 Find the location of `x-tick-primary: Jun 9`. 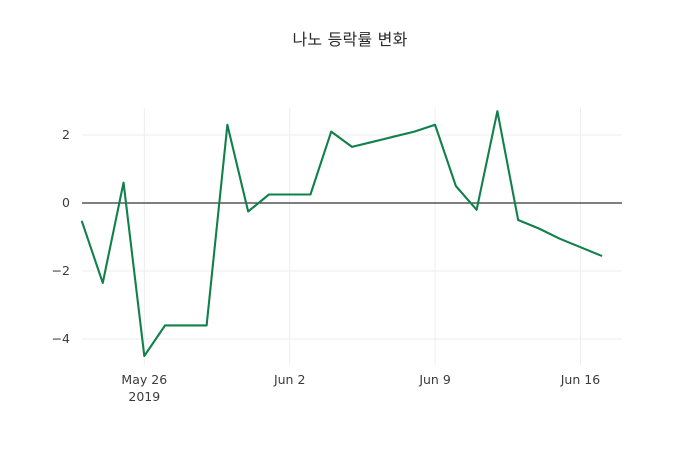

x-tick-primary: Jun 9 is located at coordinates (435, 379).